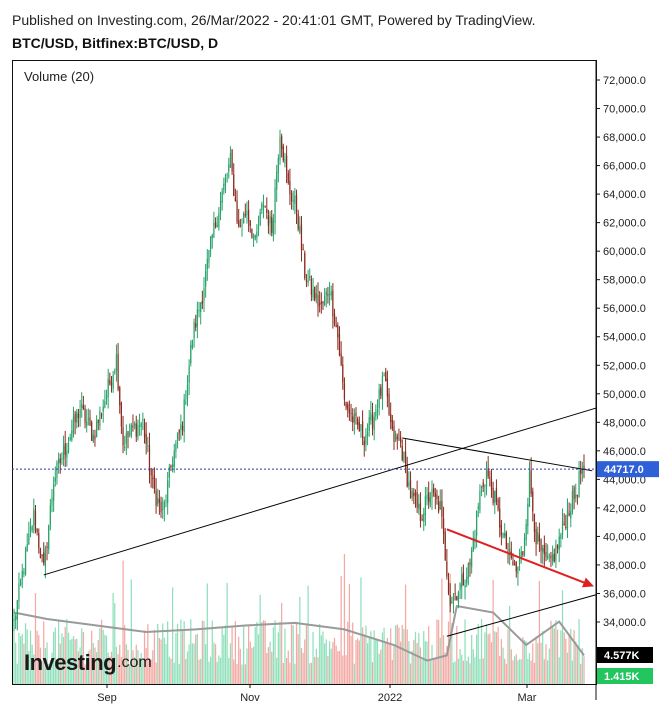 The image size is (663, 719). What do you see at coordinates (624, 537) in the screenshot?
I see `y-tick-label: 40,000.0` at bounding box center [624, 537].